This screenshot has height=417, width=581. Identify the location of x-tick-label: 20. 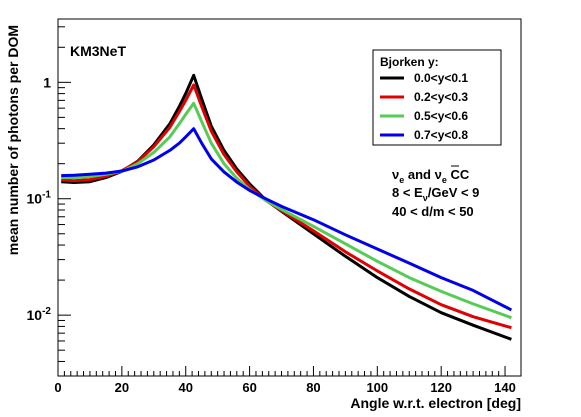
(122, 387).